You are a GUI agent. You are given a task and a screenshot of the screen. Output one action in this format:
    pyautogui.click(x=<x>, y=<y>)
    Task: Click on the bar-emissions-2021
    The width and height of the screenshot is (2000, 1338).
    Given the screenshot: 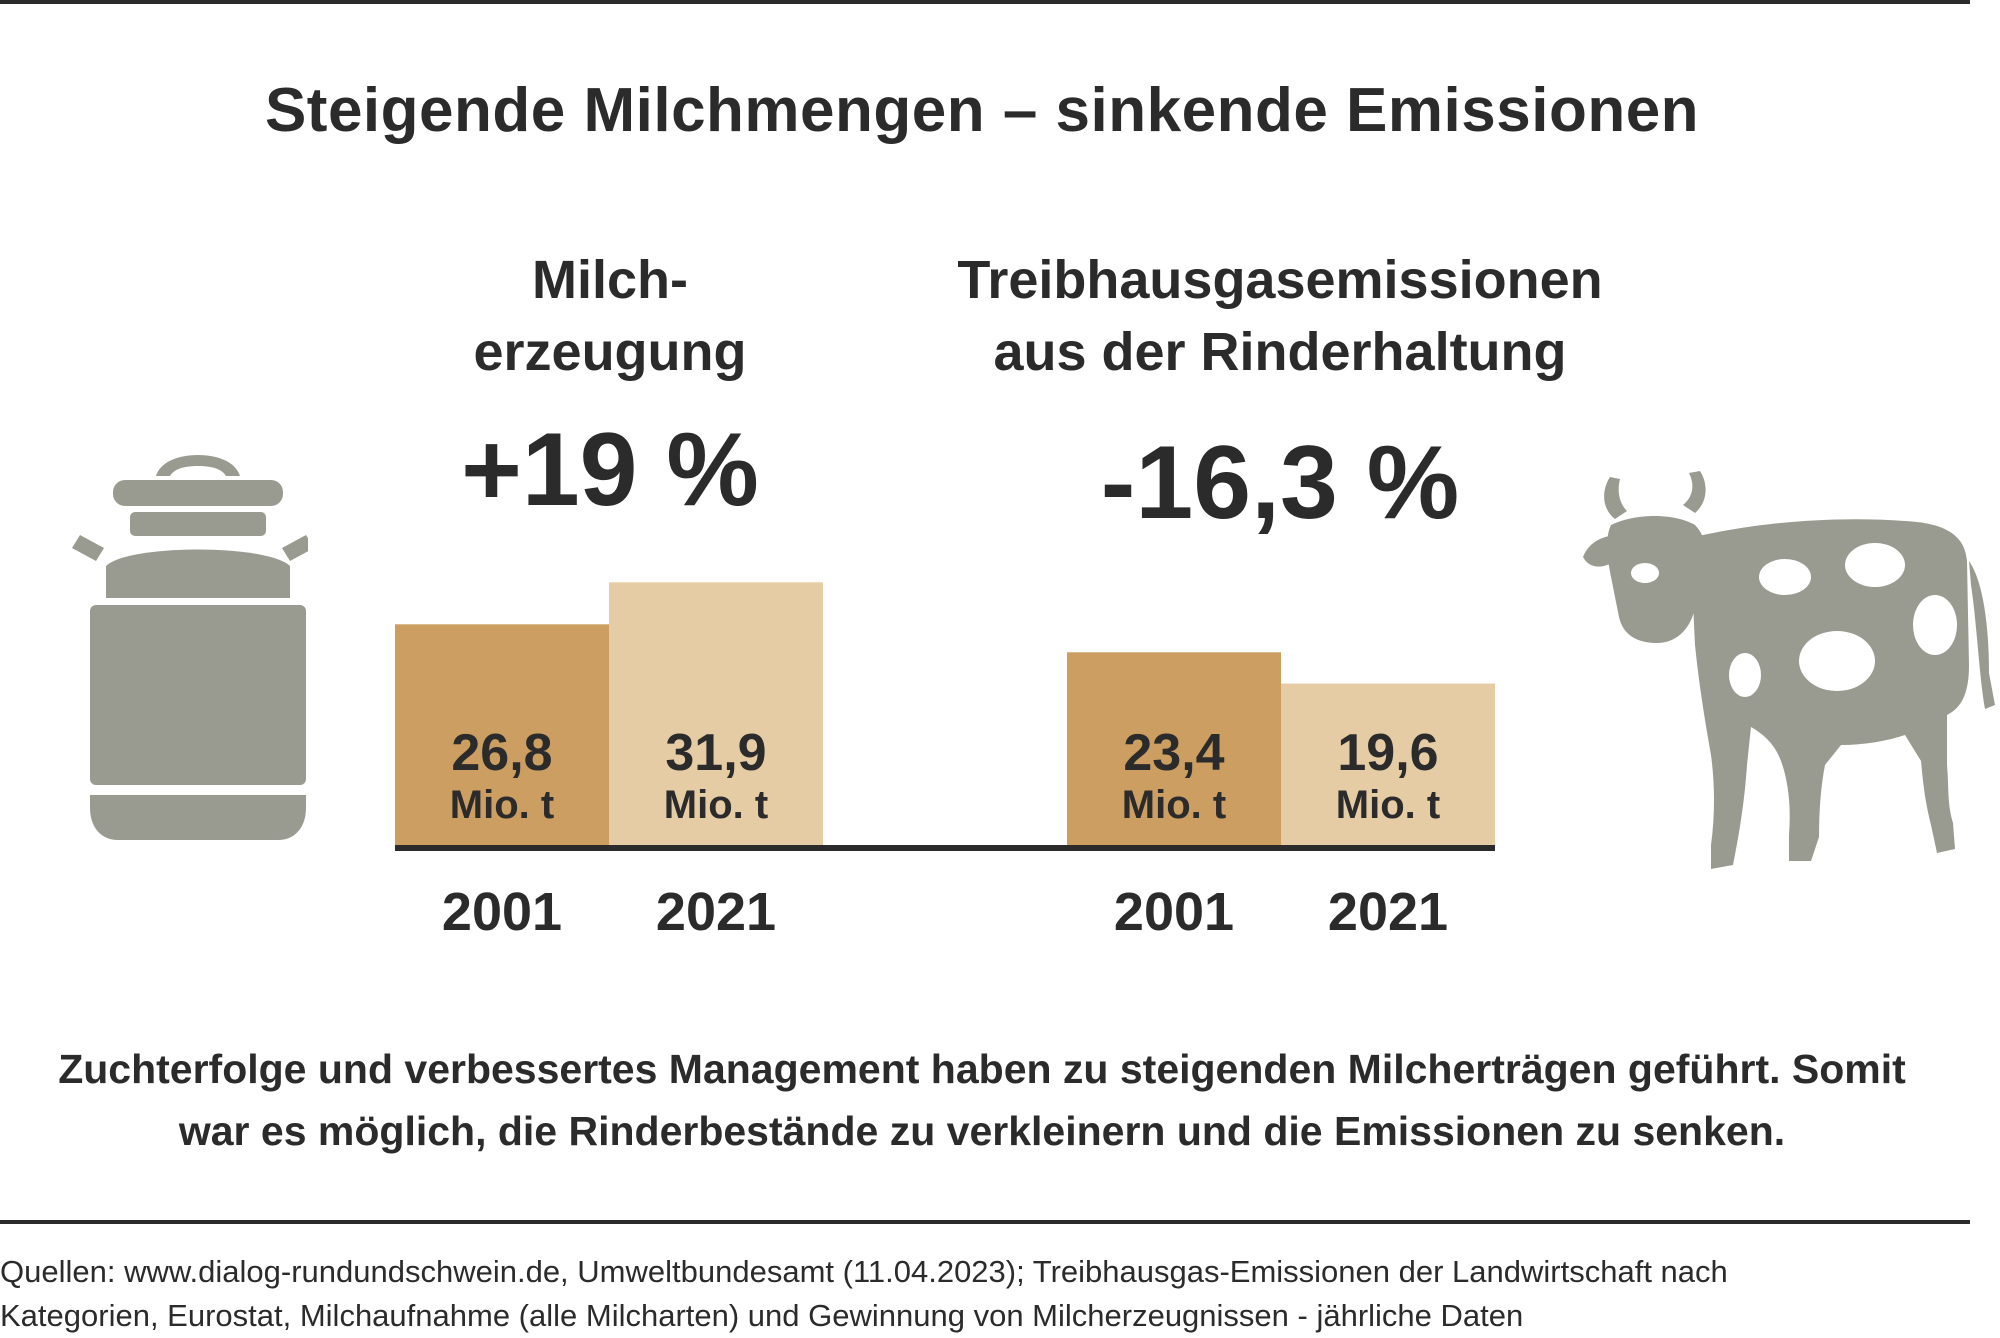 What is the action you would take?
    pyautogui.click(x=1388, y=764)
    